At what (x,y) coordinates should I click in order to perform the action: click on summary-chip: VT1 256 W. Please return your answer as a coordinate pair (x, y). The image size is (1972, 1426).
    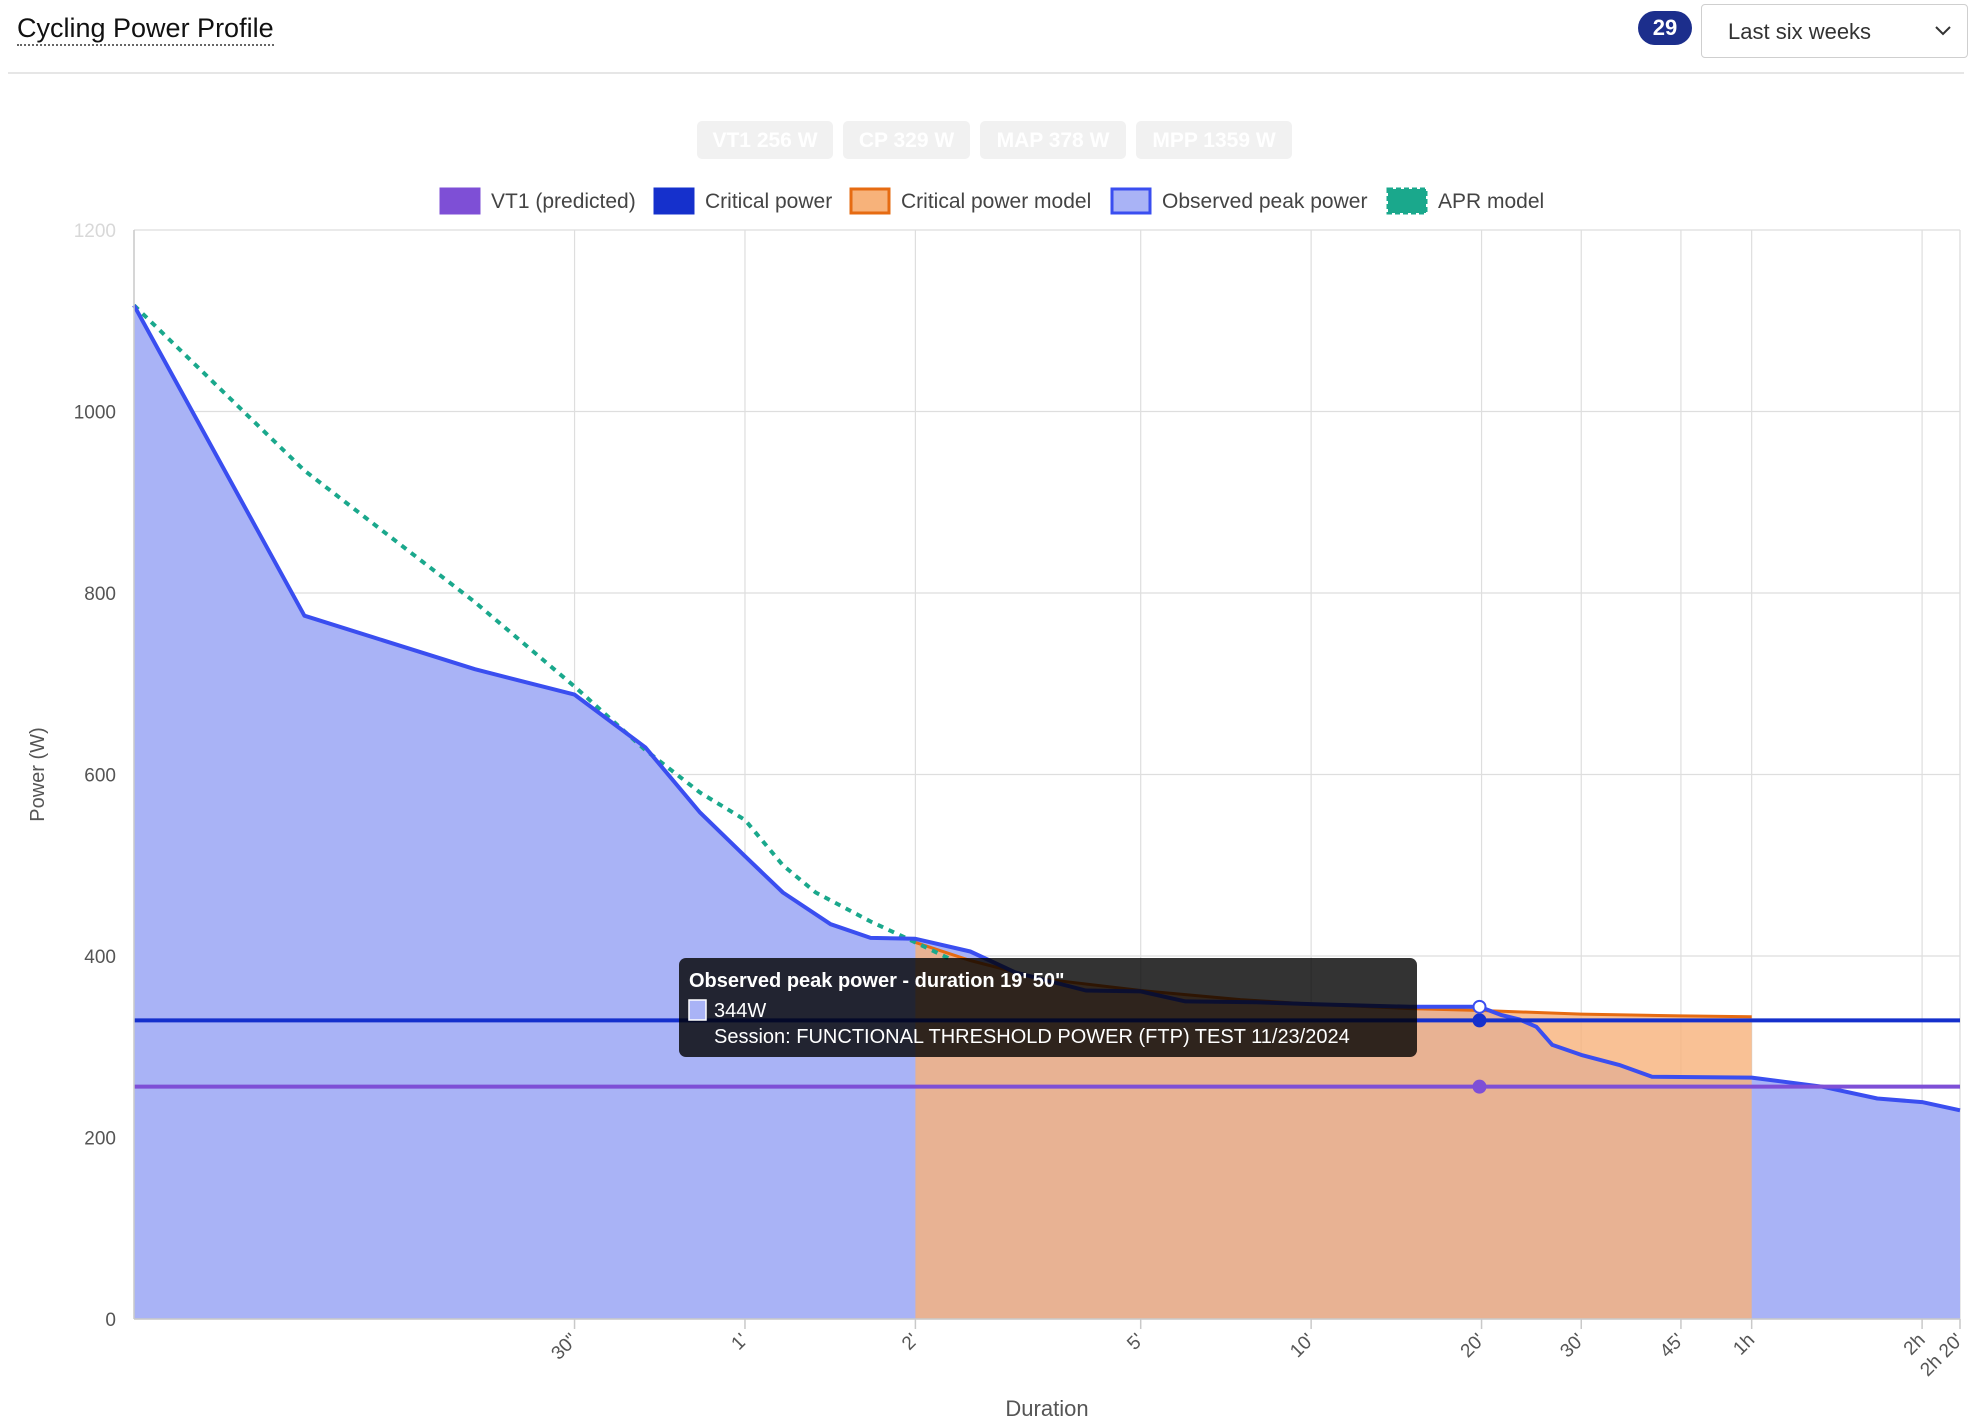
    Looking at the image, I should click on (765, 140).